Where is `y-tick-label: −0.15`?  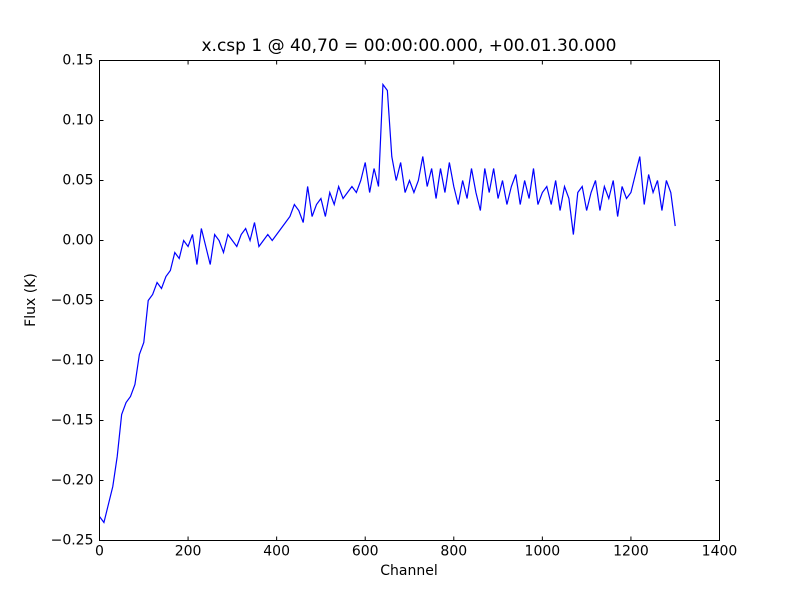
y-tick-label: −0.15 is located at coordinates (72, 421).